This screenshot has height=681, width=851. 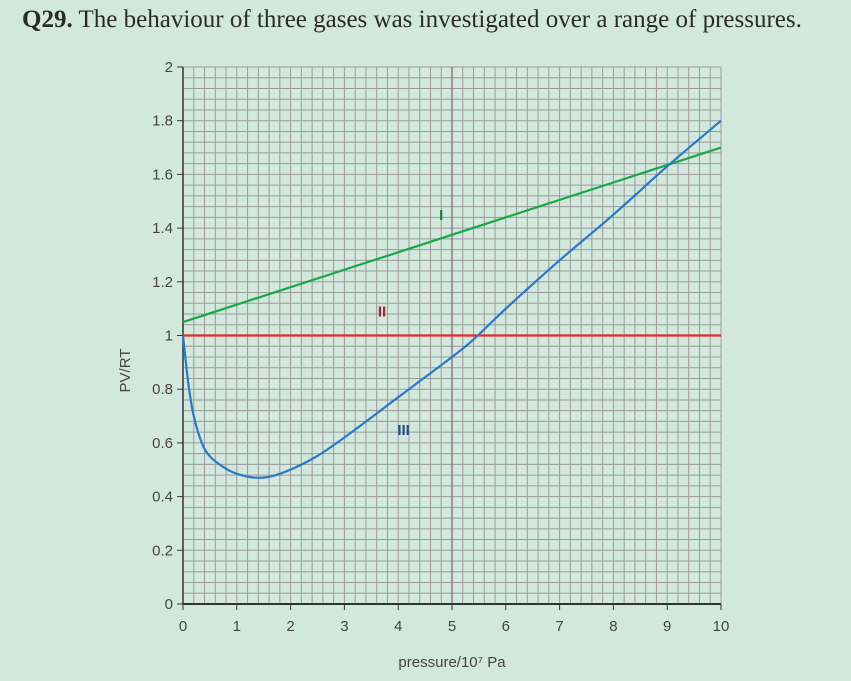 What do you see at coordinates (183, 626) in the screenshot?
I see `x-tick-label: 0` at bounding box center [183, 626].